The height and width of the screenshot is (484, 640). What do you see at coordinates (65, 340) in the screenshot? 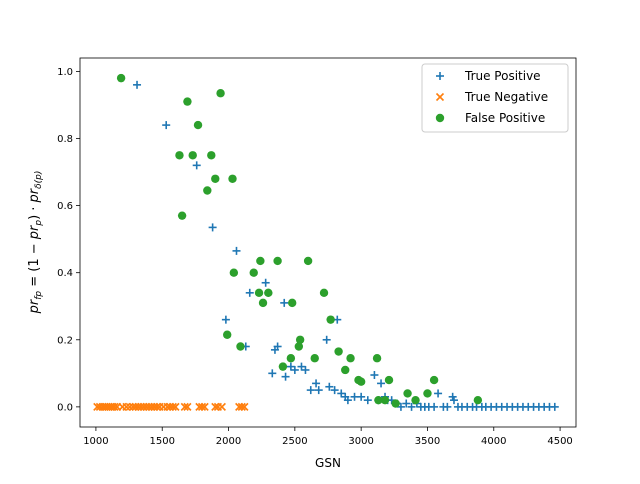
I see `y-tick-label: 0.2` at bounding box center [65, 340].